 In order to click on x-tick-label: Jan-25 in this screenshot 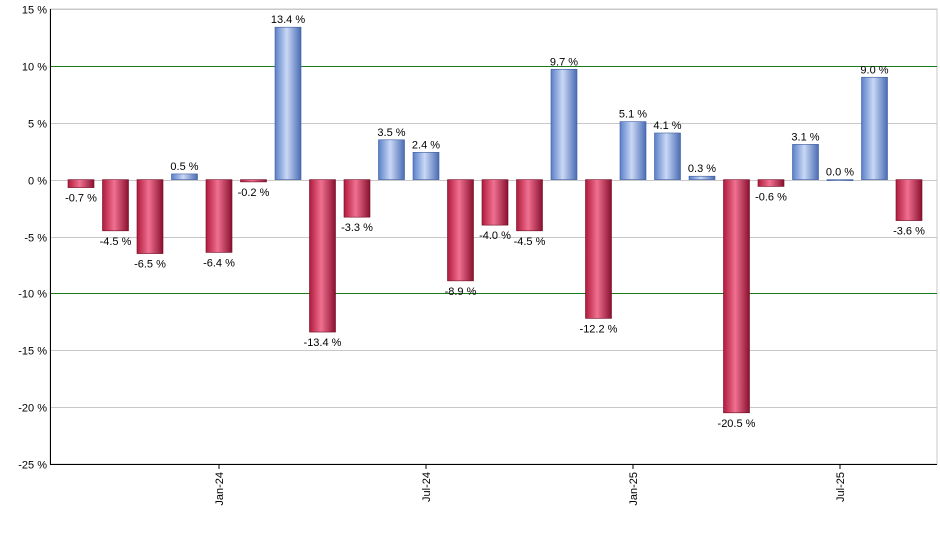, I will do `click(634, 489)`.